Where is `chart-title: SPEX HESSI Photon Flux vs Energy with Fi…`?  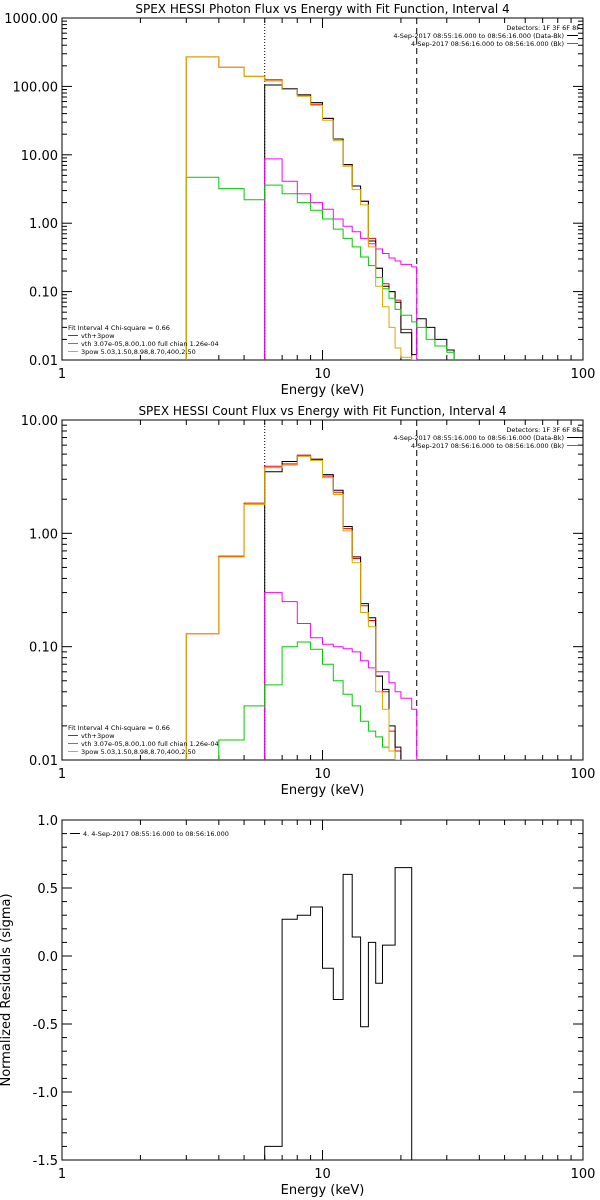 chart-title: SPEX HESSI Photon Flux vs Energy with Fi… is located at coordinates (322, 9).